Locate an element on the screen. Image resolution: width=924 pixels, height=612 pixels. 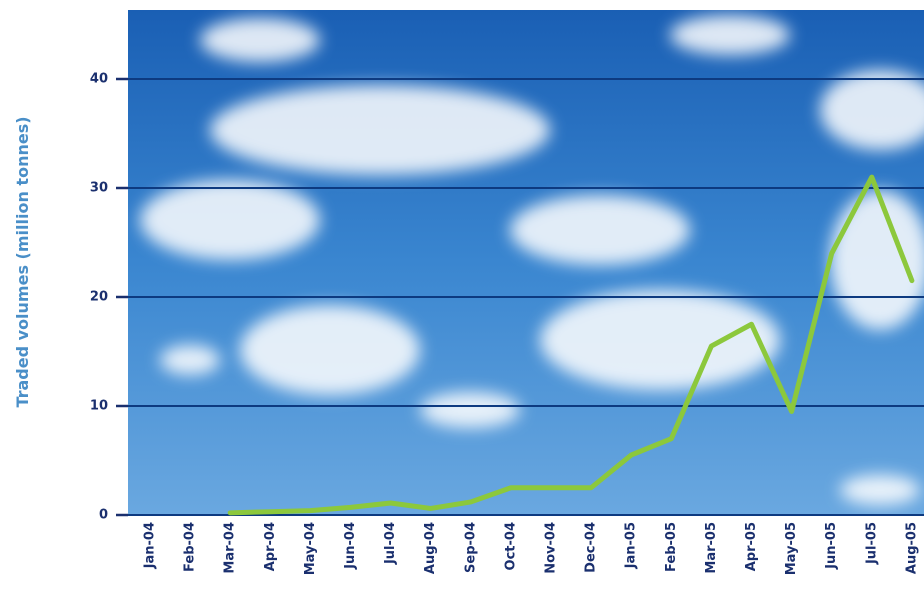
y-tick-label: 0 is located at coordinates (103, 515).